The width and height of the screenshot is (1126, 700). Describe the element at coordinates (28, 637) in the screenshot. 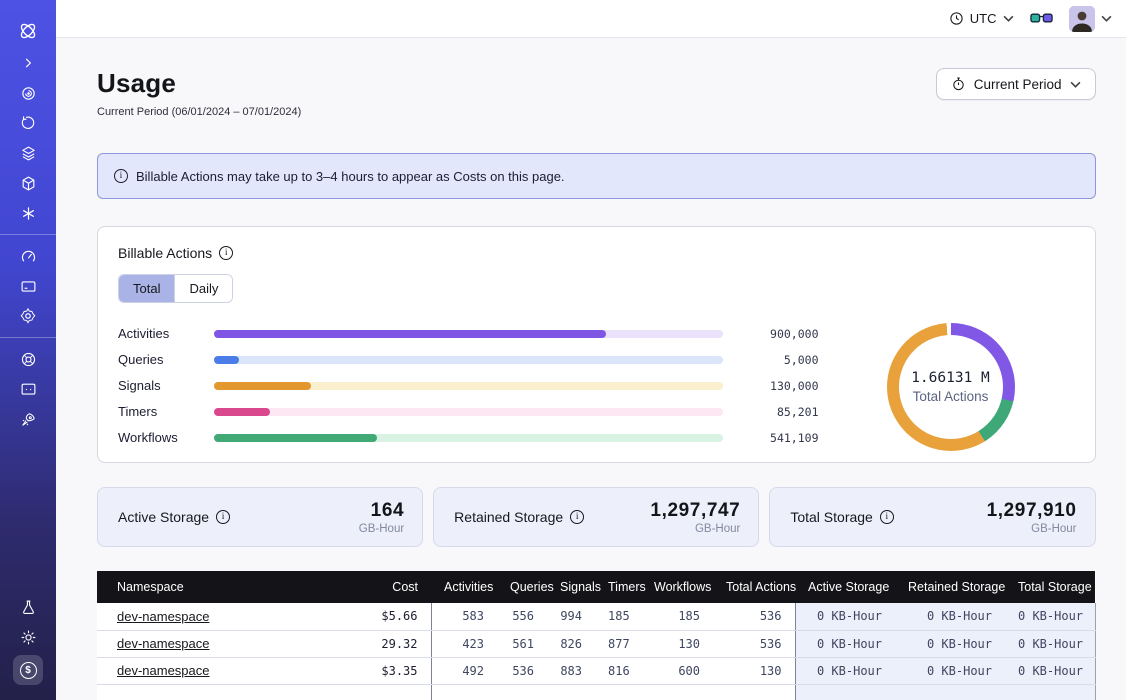

I see `theme-sun-icon` at that location.